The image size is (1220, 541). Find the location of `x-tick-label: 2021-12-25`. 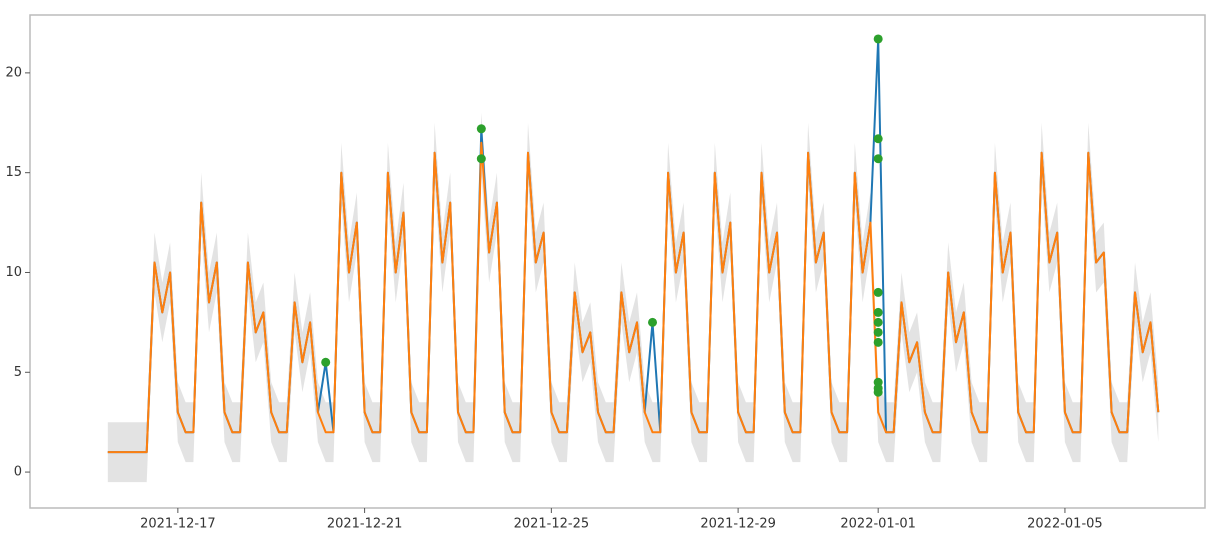

x-tick-label: 2021-12-25 is located at coordinates (552, 524).